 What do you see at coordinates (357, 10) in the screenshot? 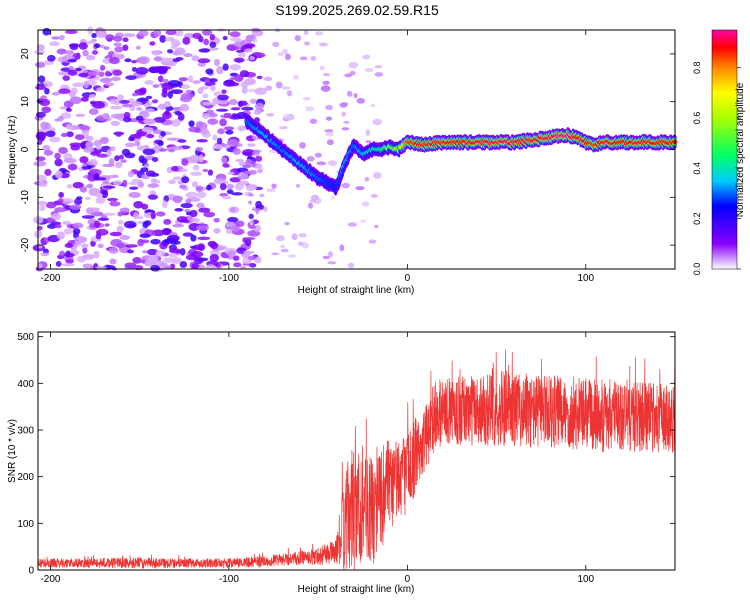
I see `figure-title: S199.2025.269.02.59.R15` at bounding box center [357, 10].